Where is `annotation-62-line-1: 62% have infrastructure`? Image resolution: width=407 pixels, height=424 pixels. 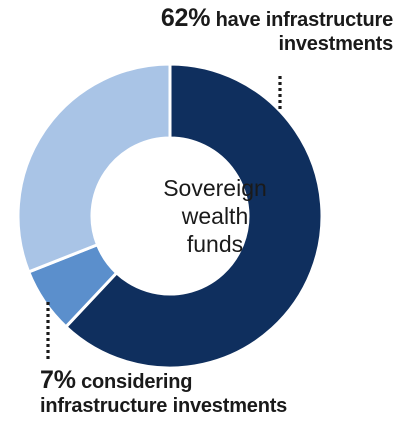 annotation-62-line-1: 62% have infrastructure is located at coordinates (277, 19).